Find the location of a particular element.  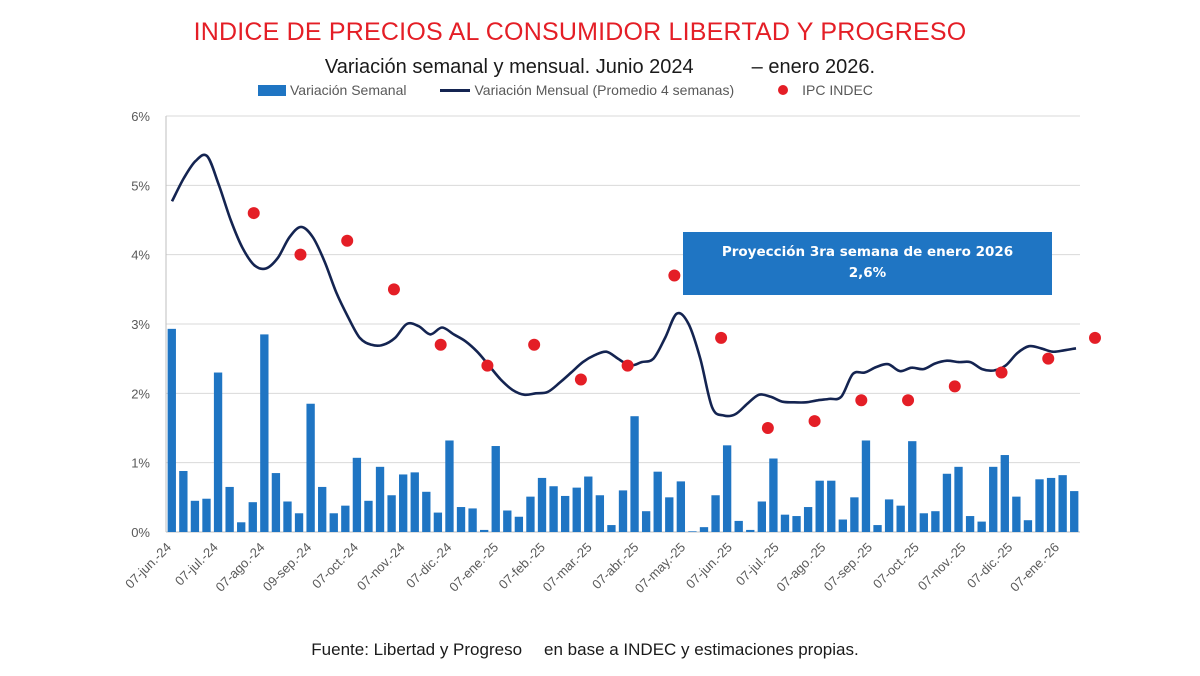

x-tick-label: 07-sep.-25 is located at coordinates (848, 567).